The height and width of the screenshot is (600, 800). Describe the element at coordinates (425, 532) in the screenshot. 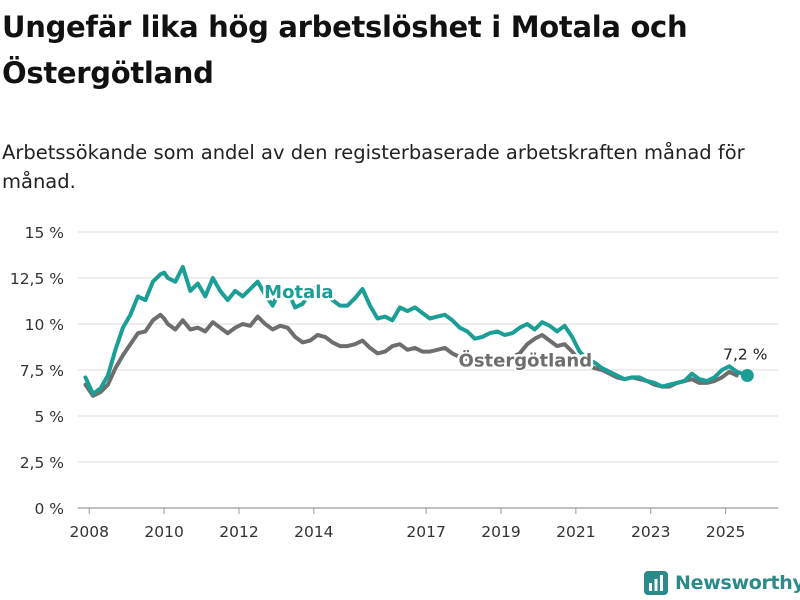

I see `x-tick-label: 2017` at that location.